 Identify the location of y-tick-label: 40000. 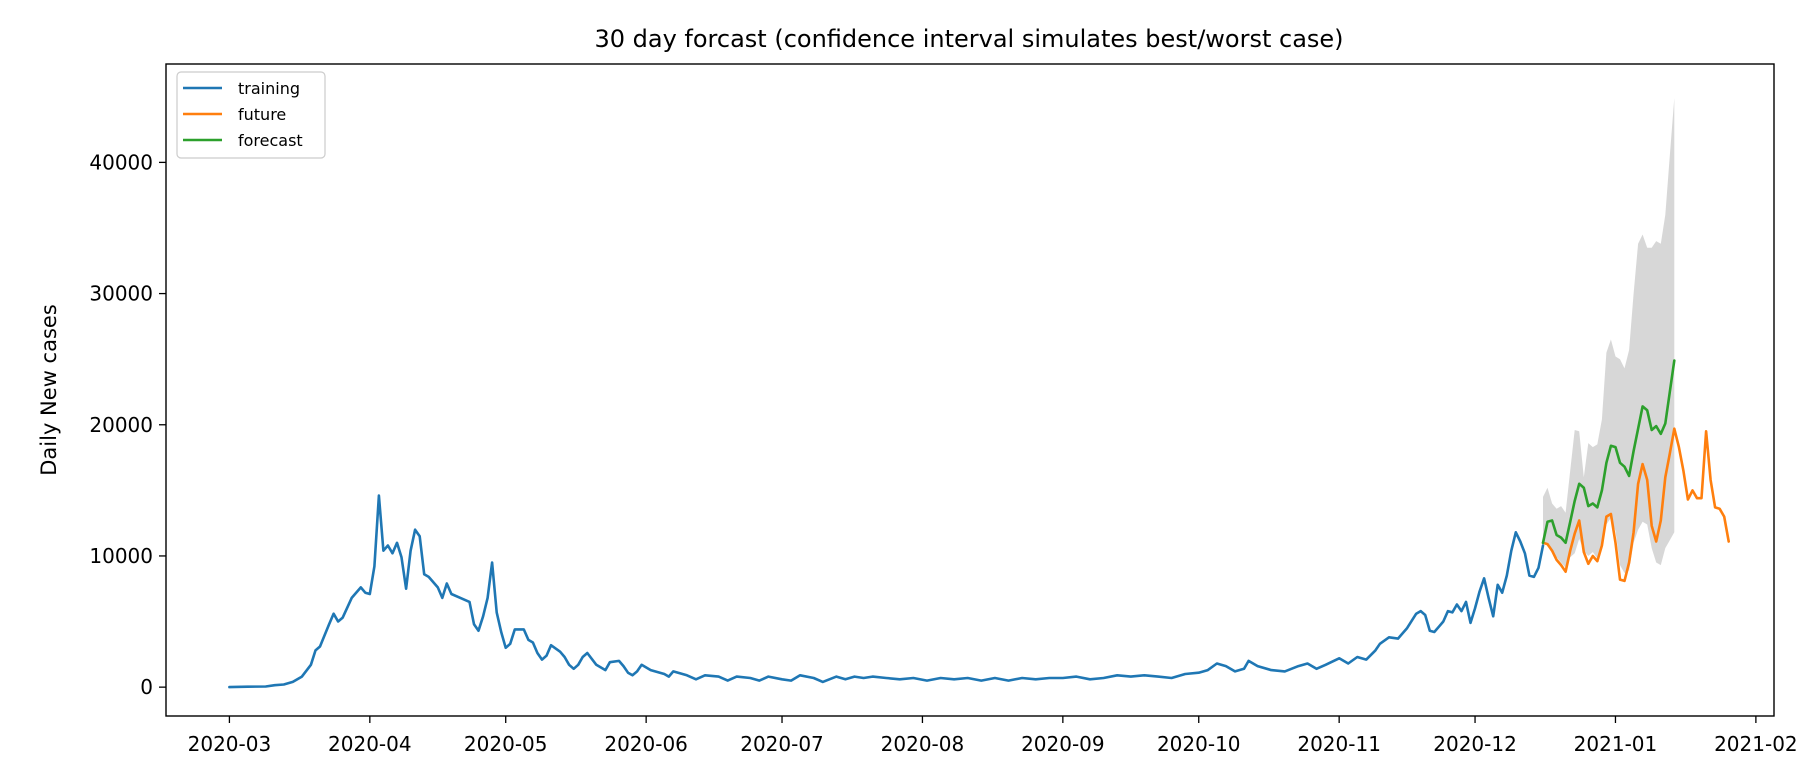
(121, 162).